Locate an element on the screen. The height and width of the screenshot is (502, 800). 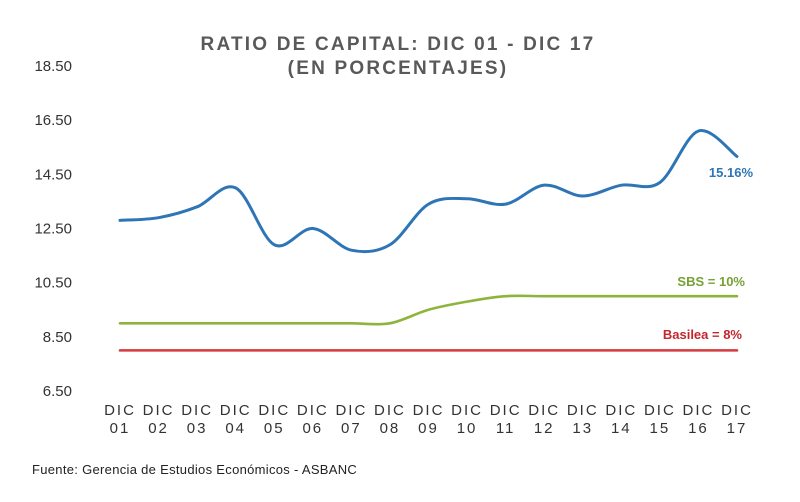
ratio-end-label: 15.16% is located at coordinates (731, 172).